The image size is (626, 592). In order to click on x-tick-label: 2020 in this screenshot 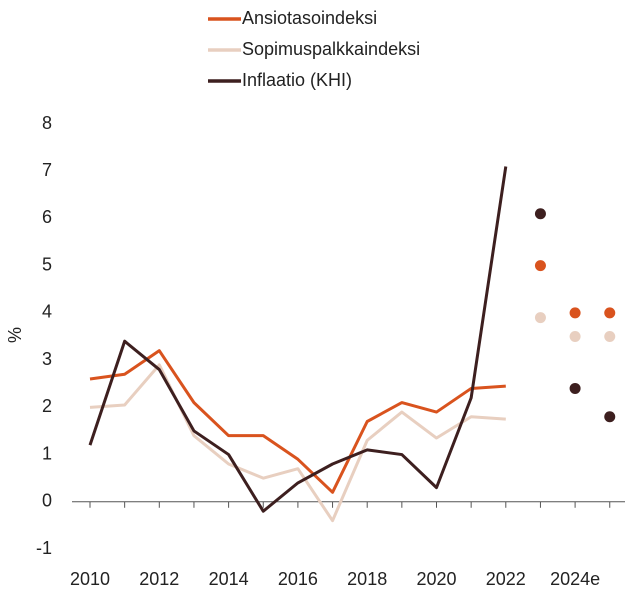, I will do `click(436, 579)`.